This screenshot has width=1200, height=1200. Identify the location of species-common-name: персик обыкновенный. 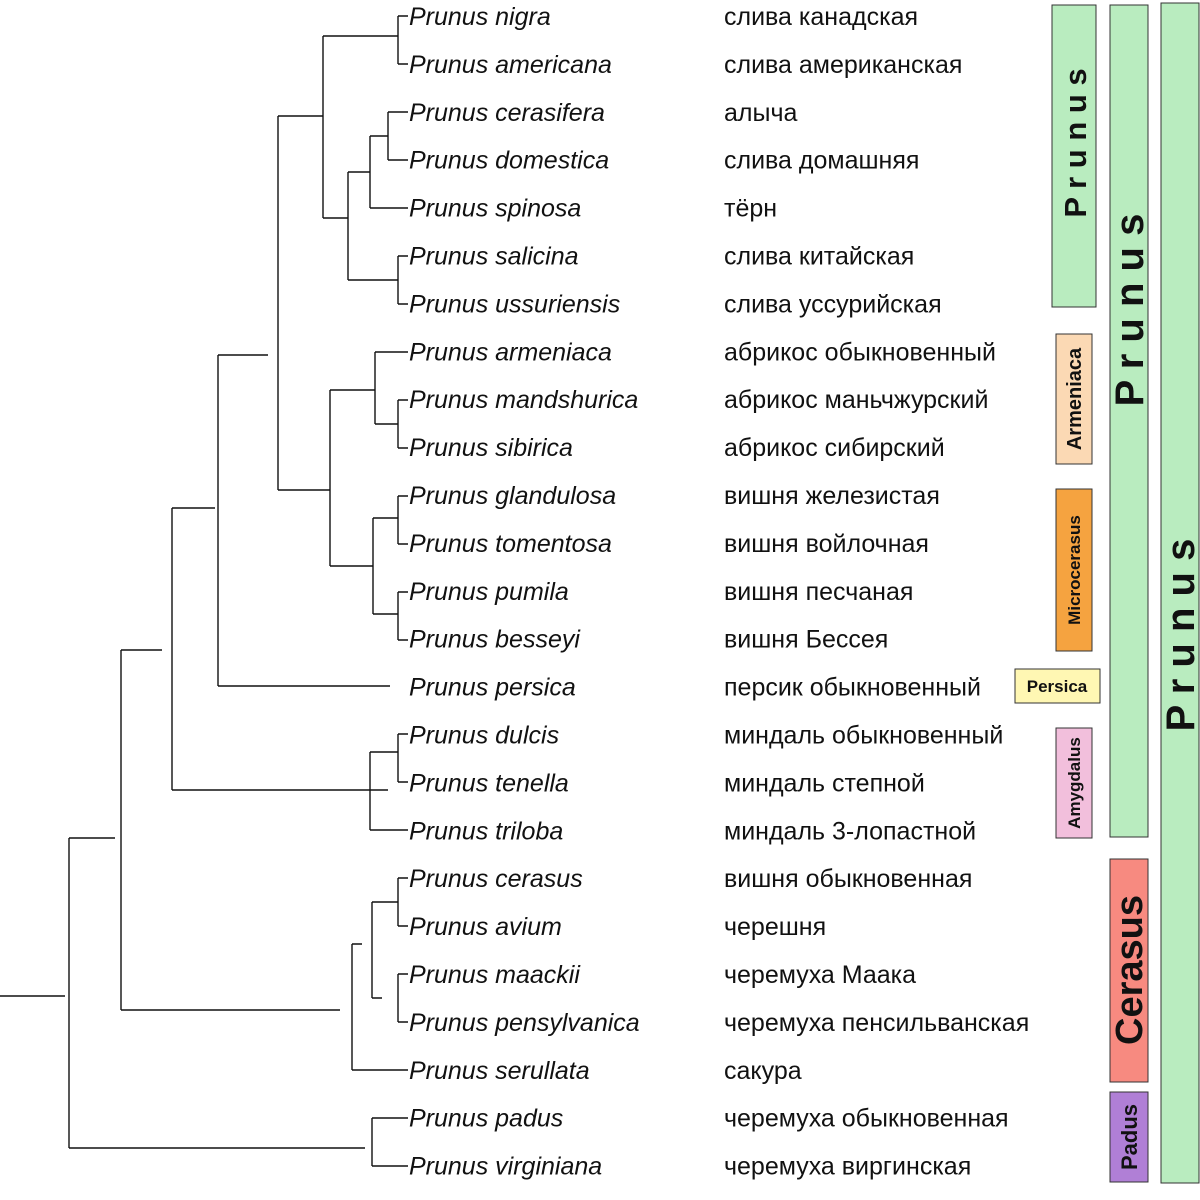
(852, 688).